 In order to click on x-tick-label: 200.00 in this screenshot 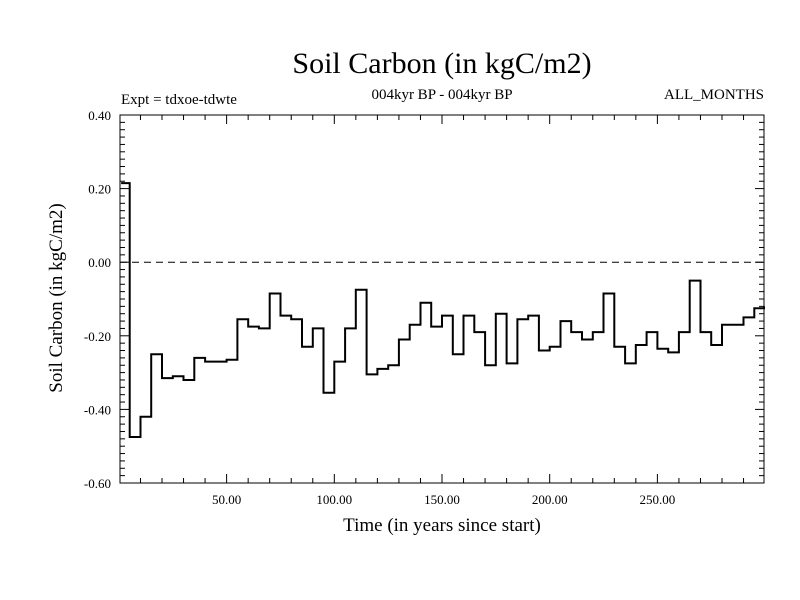, I will do `click(550, 499)`.